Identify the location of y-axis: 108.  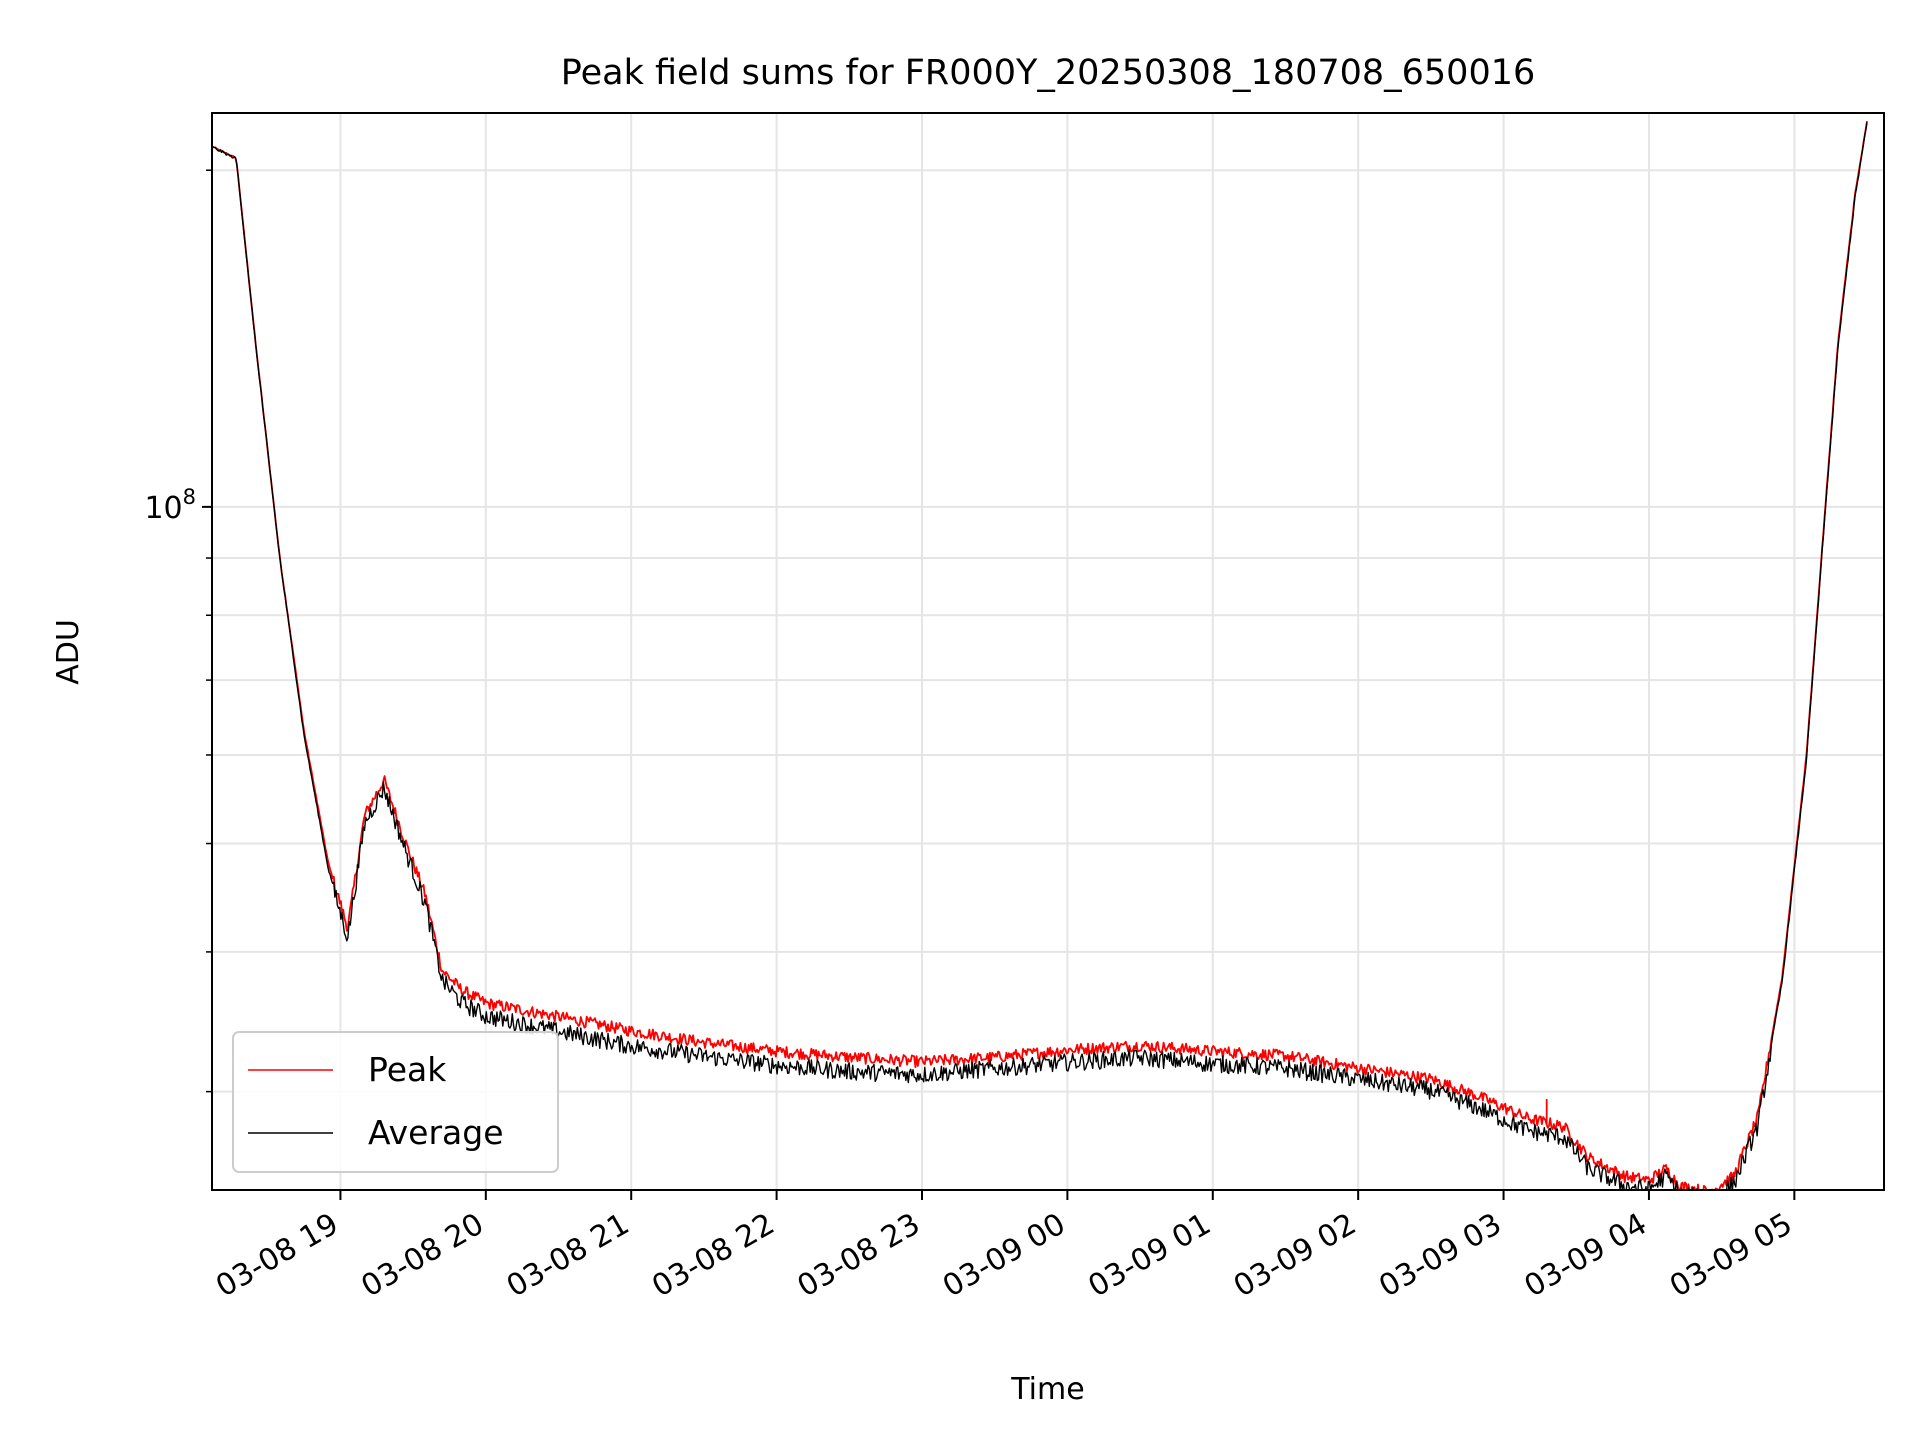
(178, 631).